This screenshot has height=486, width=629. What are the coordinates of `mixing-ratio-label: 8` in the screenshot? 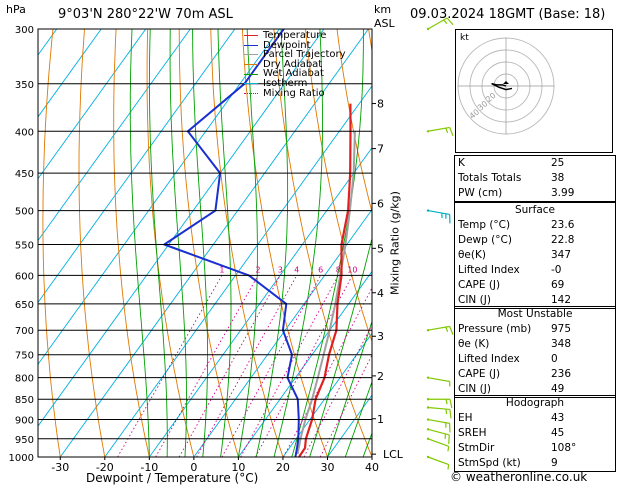 It's located at (338, 269).